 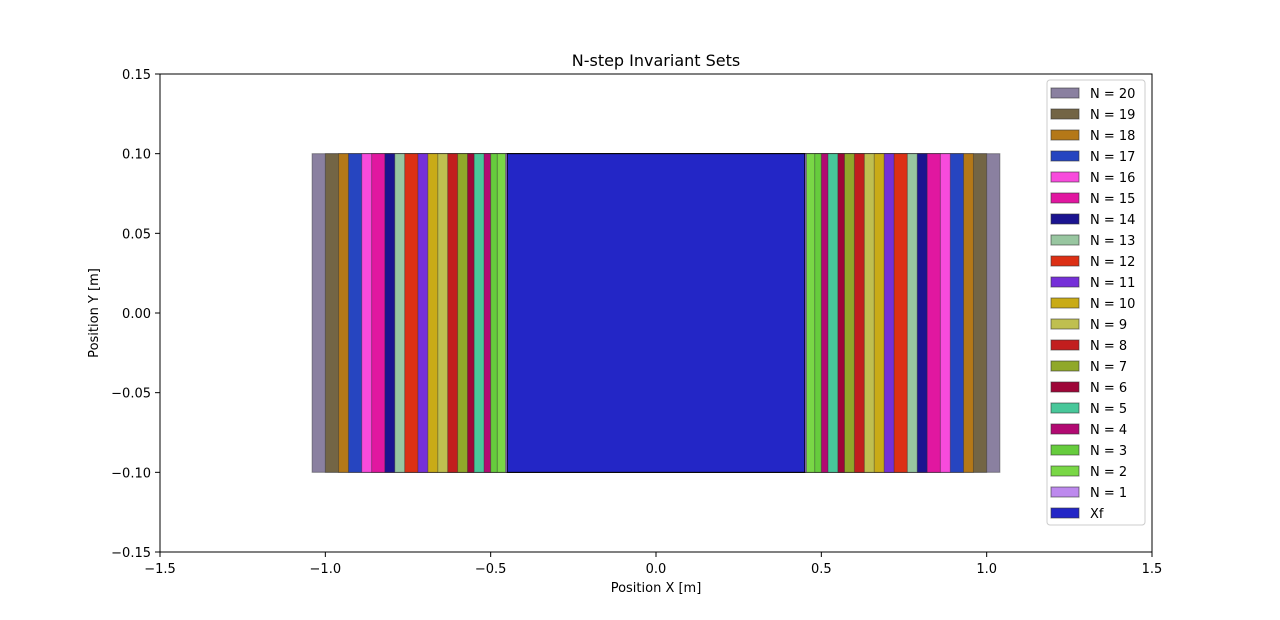 I want to click on y-tick-label: −0.10, so click(x=131, y=473).